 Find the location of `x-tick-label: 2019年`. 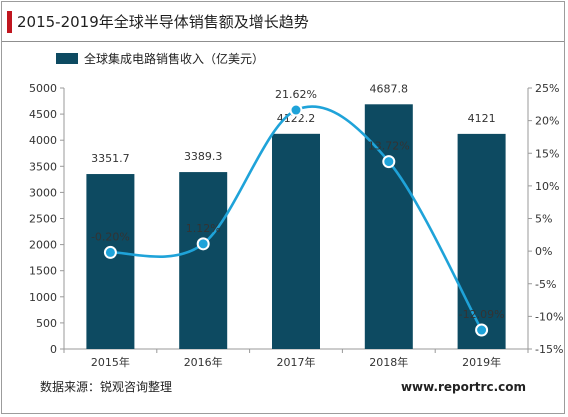

x-tick-label: 2019年 is located at coordinates (481, 362).